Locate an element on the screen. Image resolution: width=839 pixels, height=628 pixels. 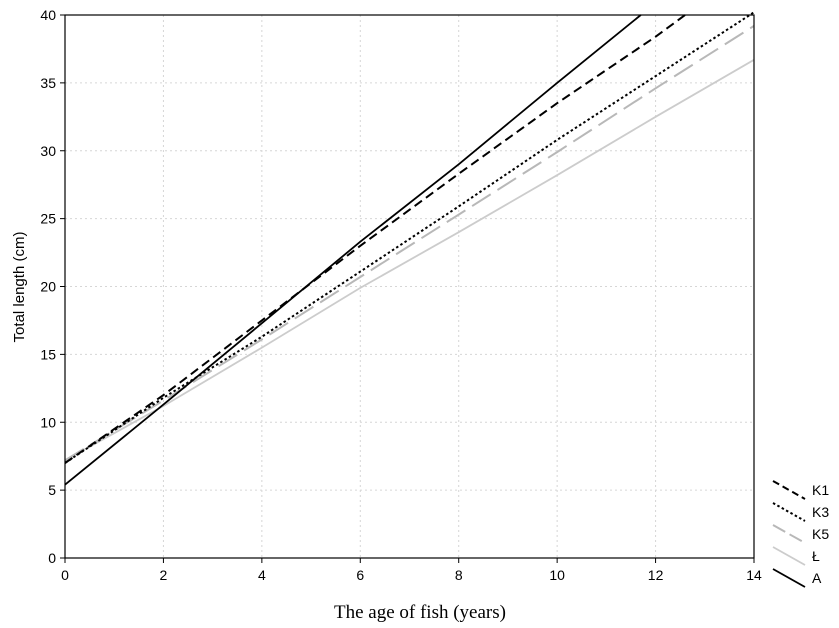
x-tick-label: 4 is located at coordinates (262, 575).